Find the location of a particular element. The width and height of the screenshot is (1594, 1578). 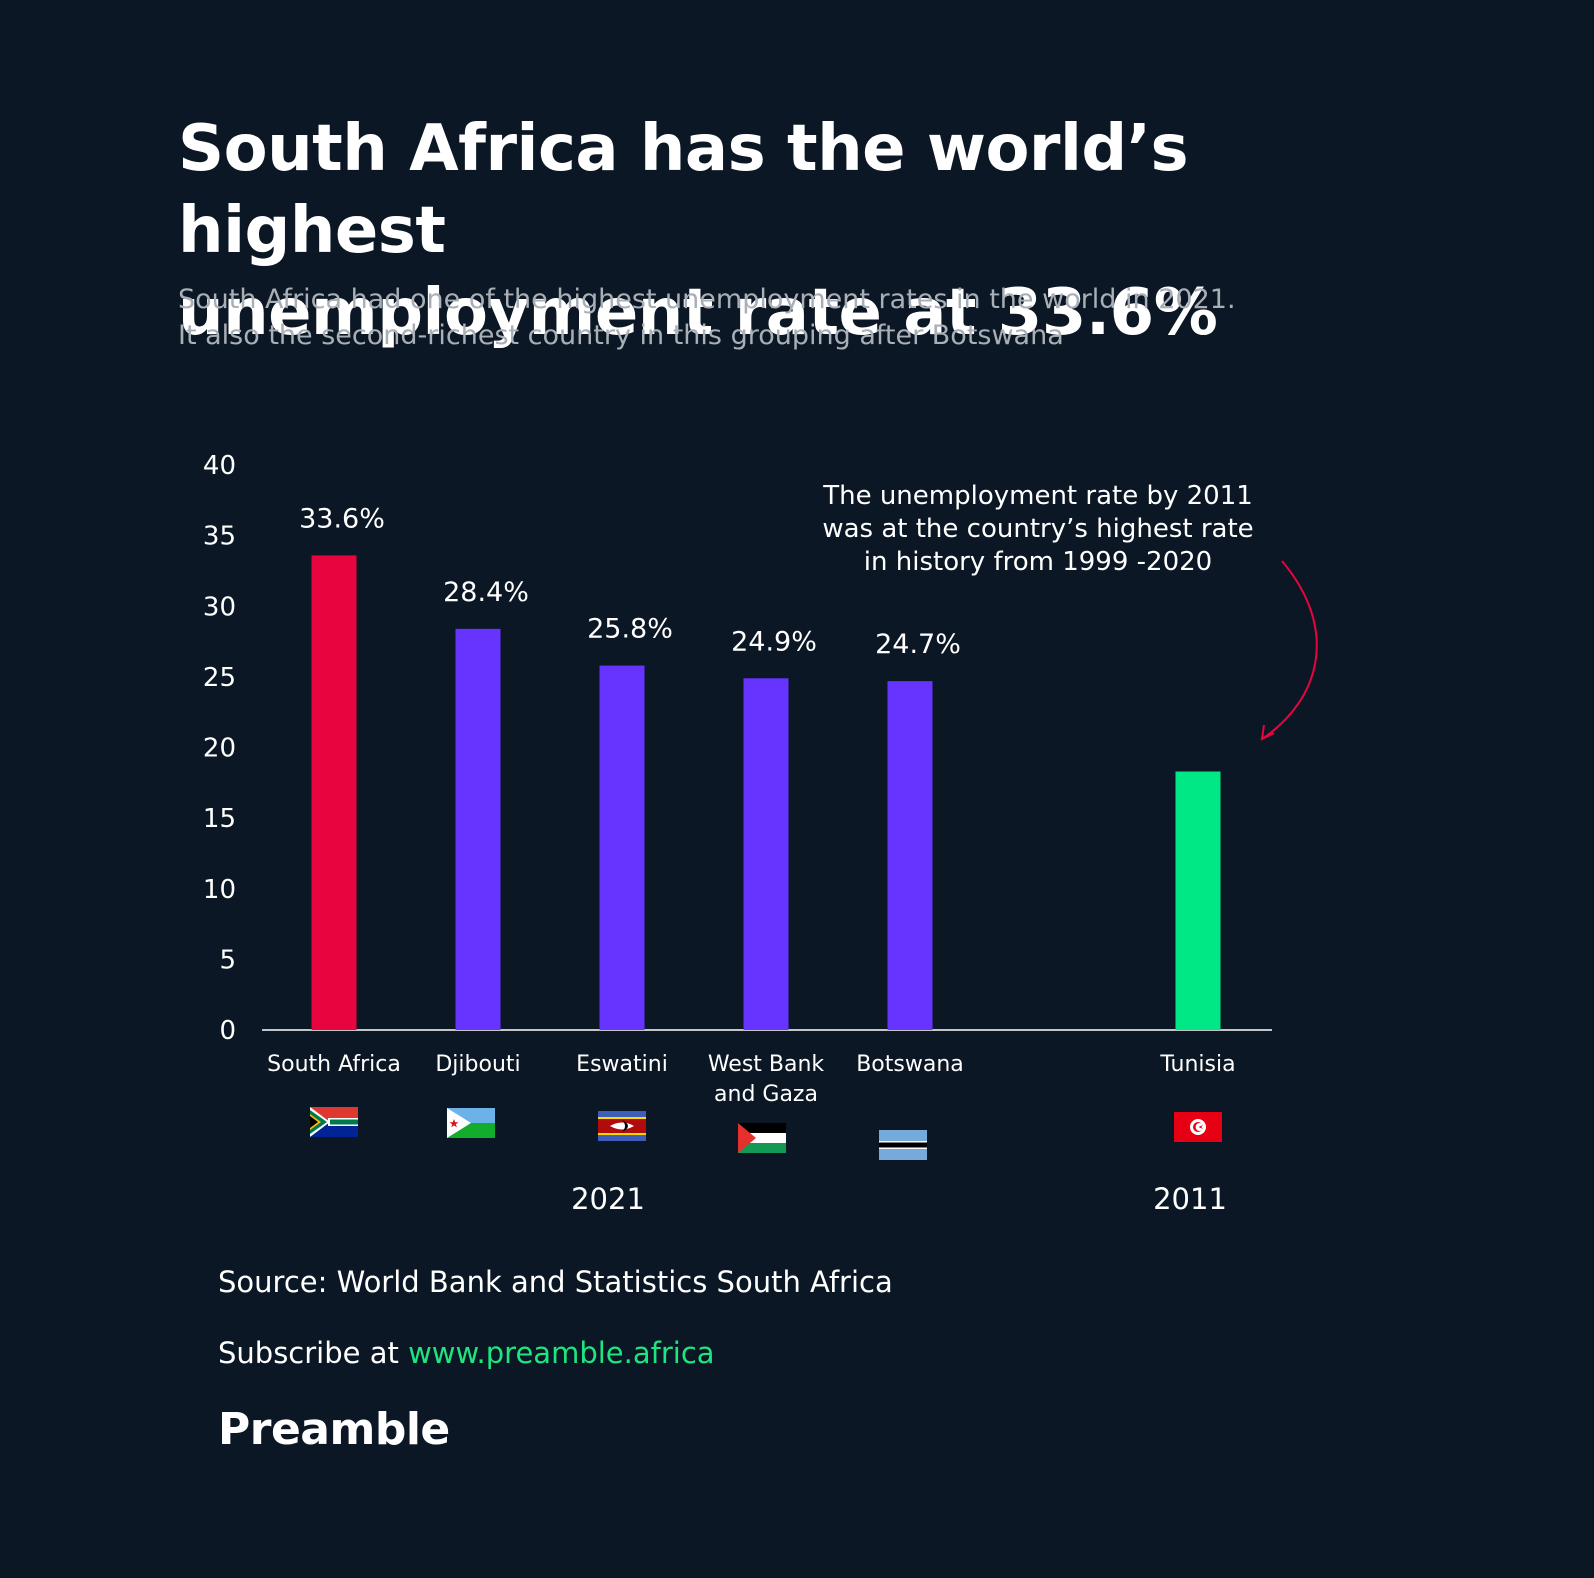

y-tick-label: 40 is located at coordinates (219, 466).